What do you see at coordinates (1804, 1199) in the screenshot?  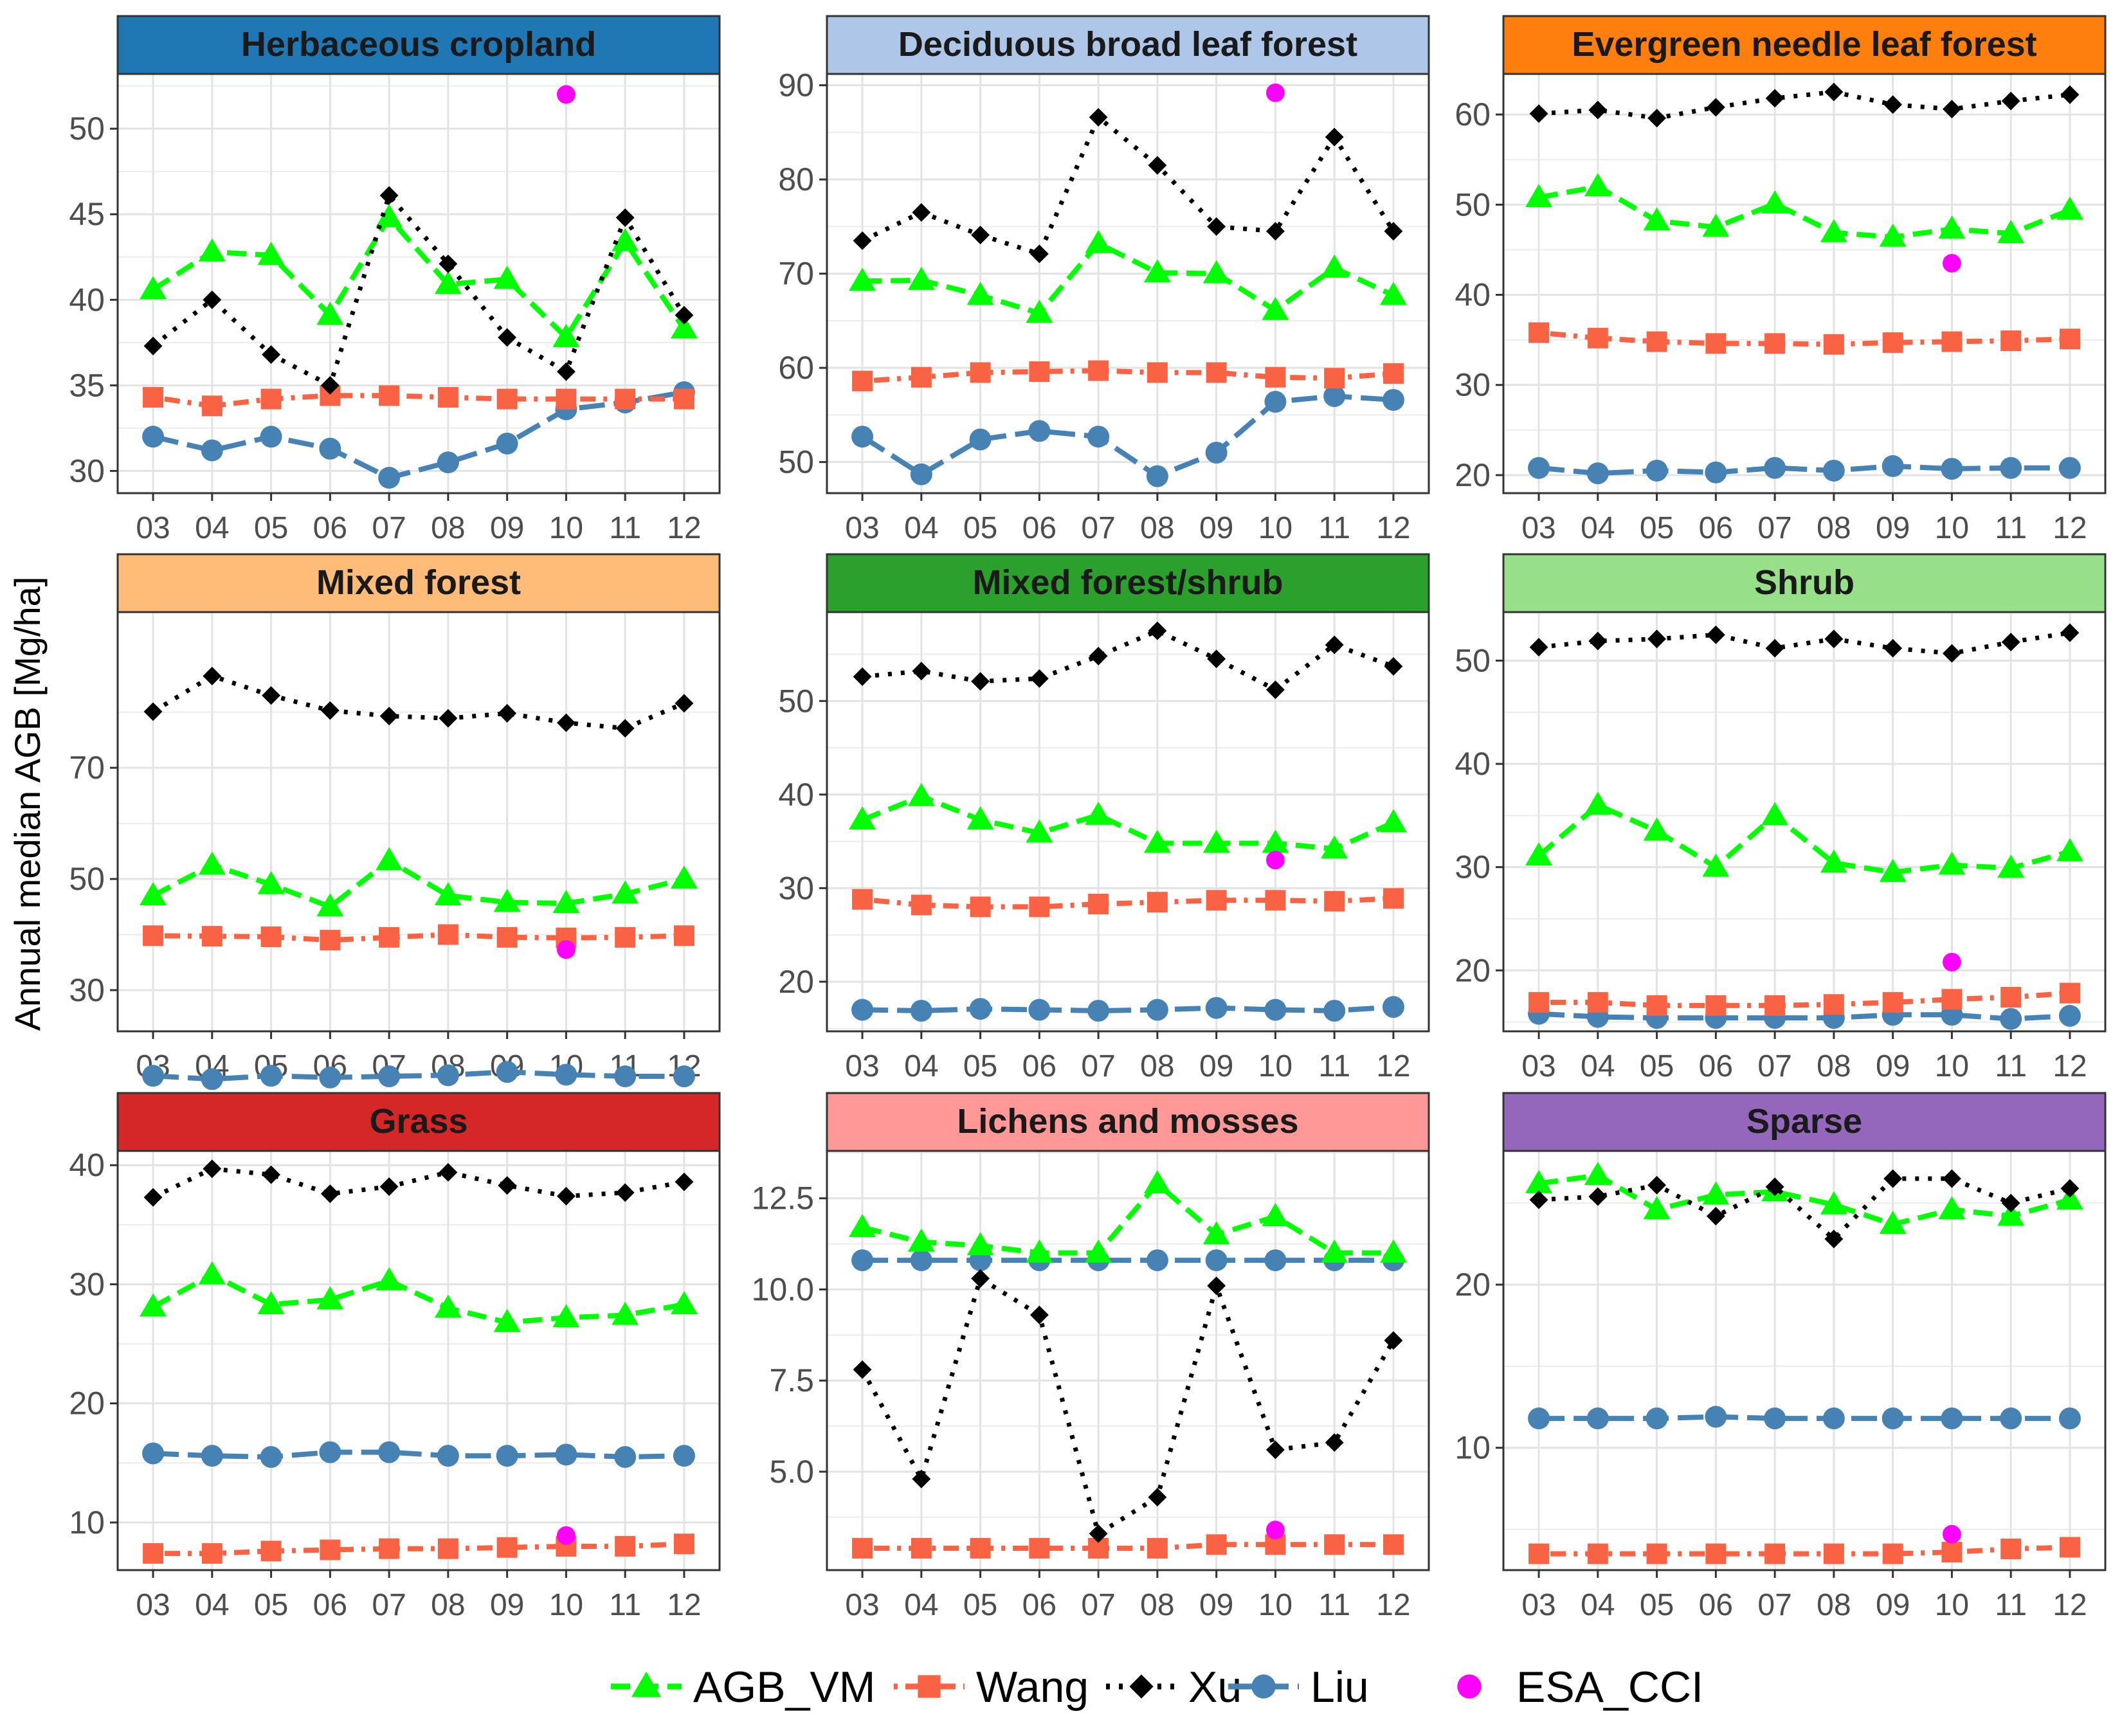 I see `series-line-agb-vm` at bounding box center [1804, 1199].